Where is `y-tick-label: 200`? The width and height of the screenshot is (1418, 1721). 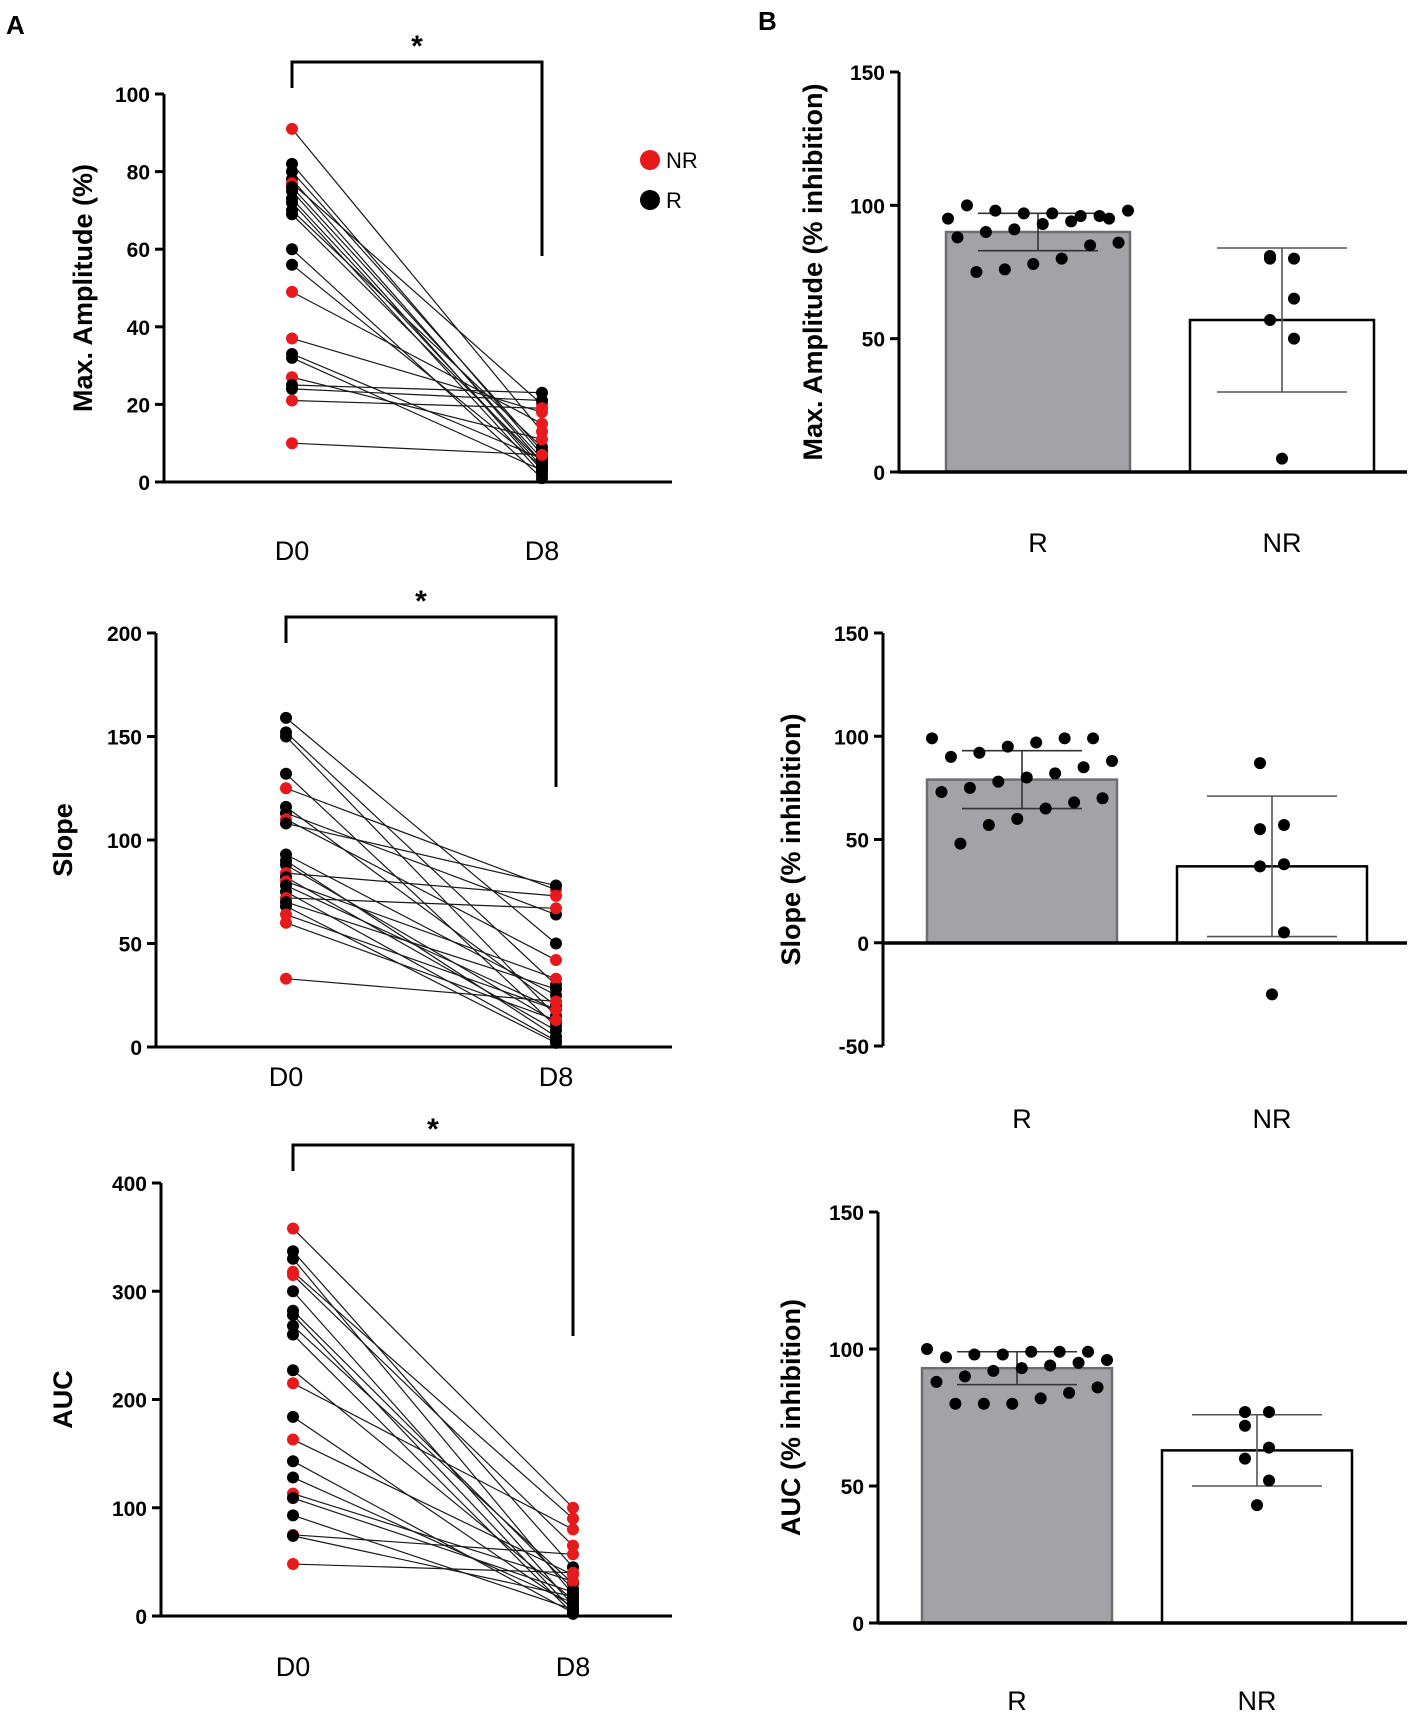
y-tick-label: 200 is located at coordinates (129, 1401).